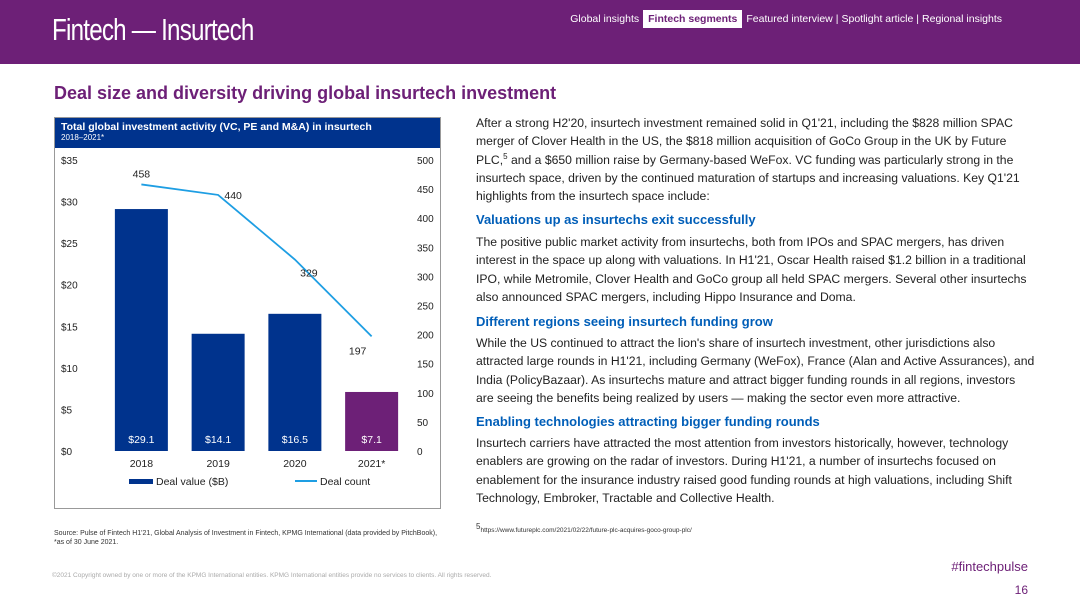 The image size is (1080, 607). I want to click on y-right-tick-label: 100, so click(425, 394).